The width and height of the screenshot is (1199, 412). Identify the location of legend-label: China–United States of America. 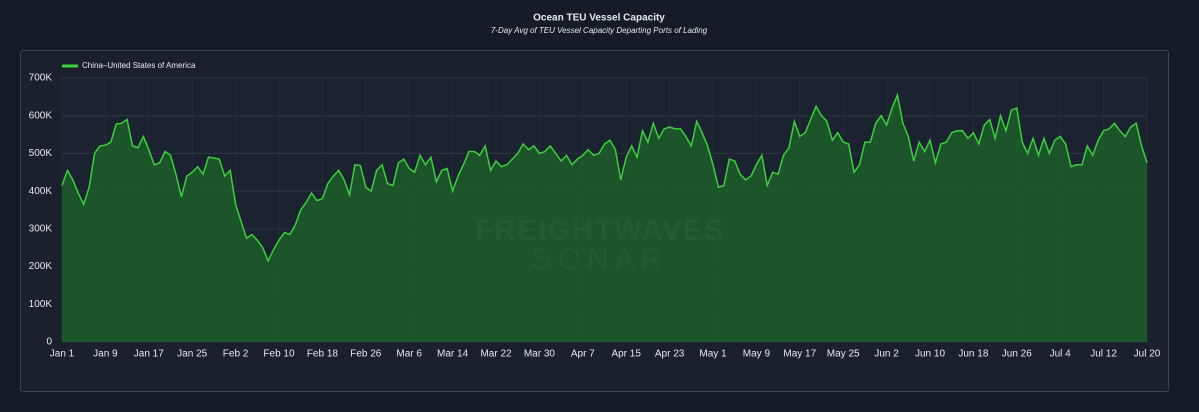
(139, 65).